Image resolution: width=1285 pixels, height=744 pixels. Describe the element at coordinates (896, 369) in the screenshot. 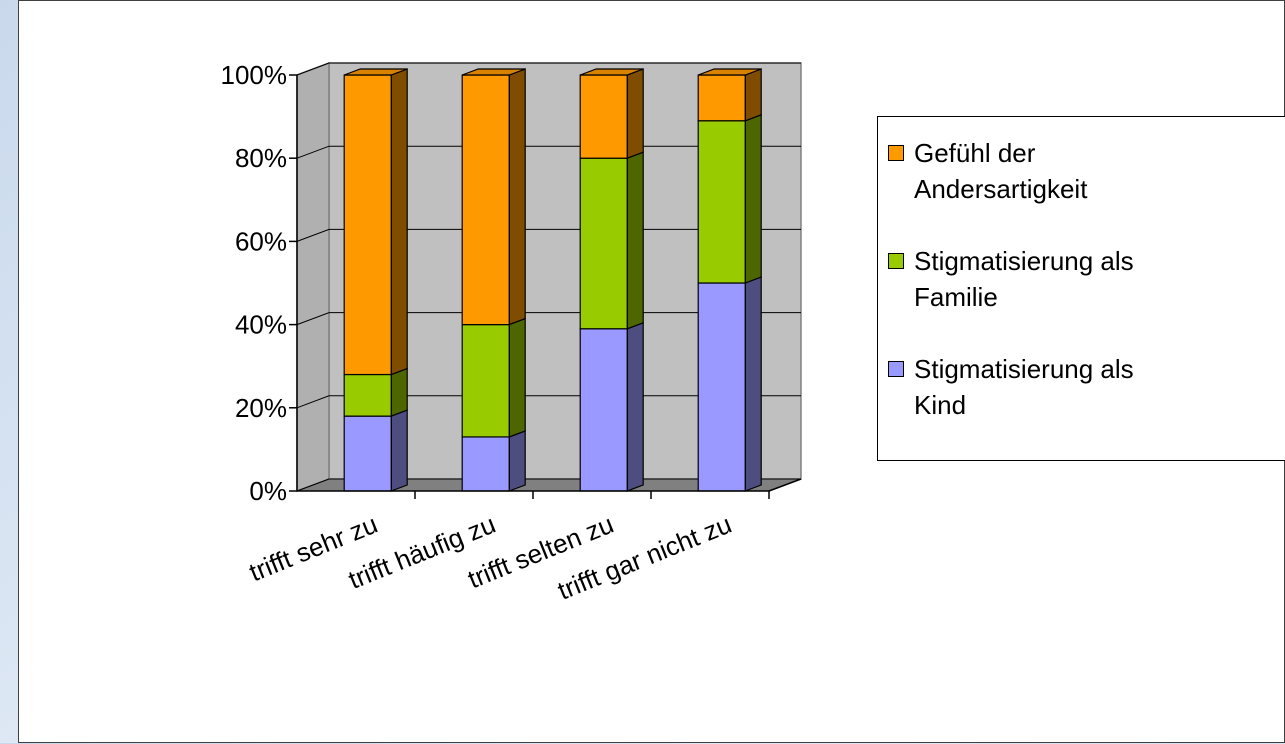

I see `legend-swatch-kind` at that location.